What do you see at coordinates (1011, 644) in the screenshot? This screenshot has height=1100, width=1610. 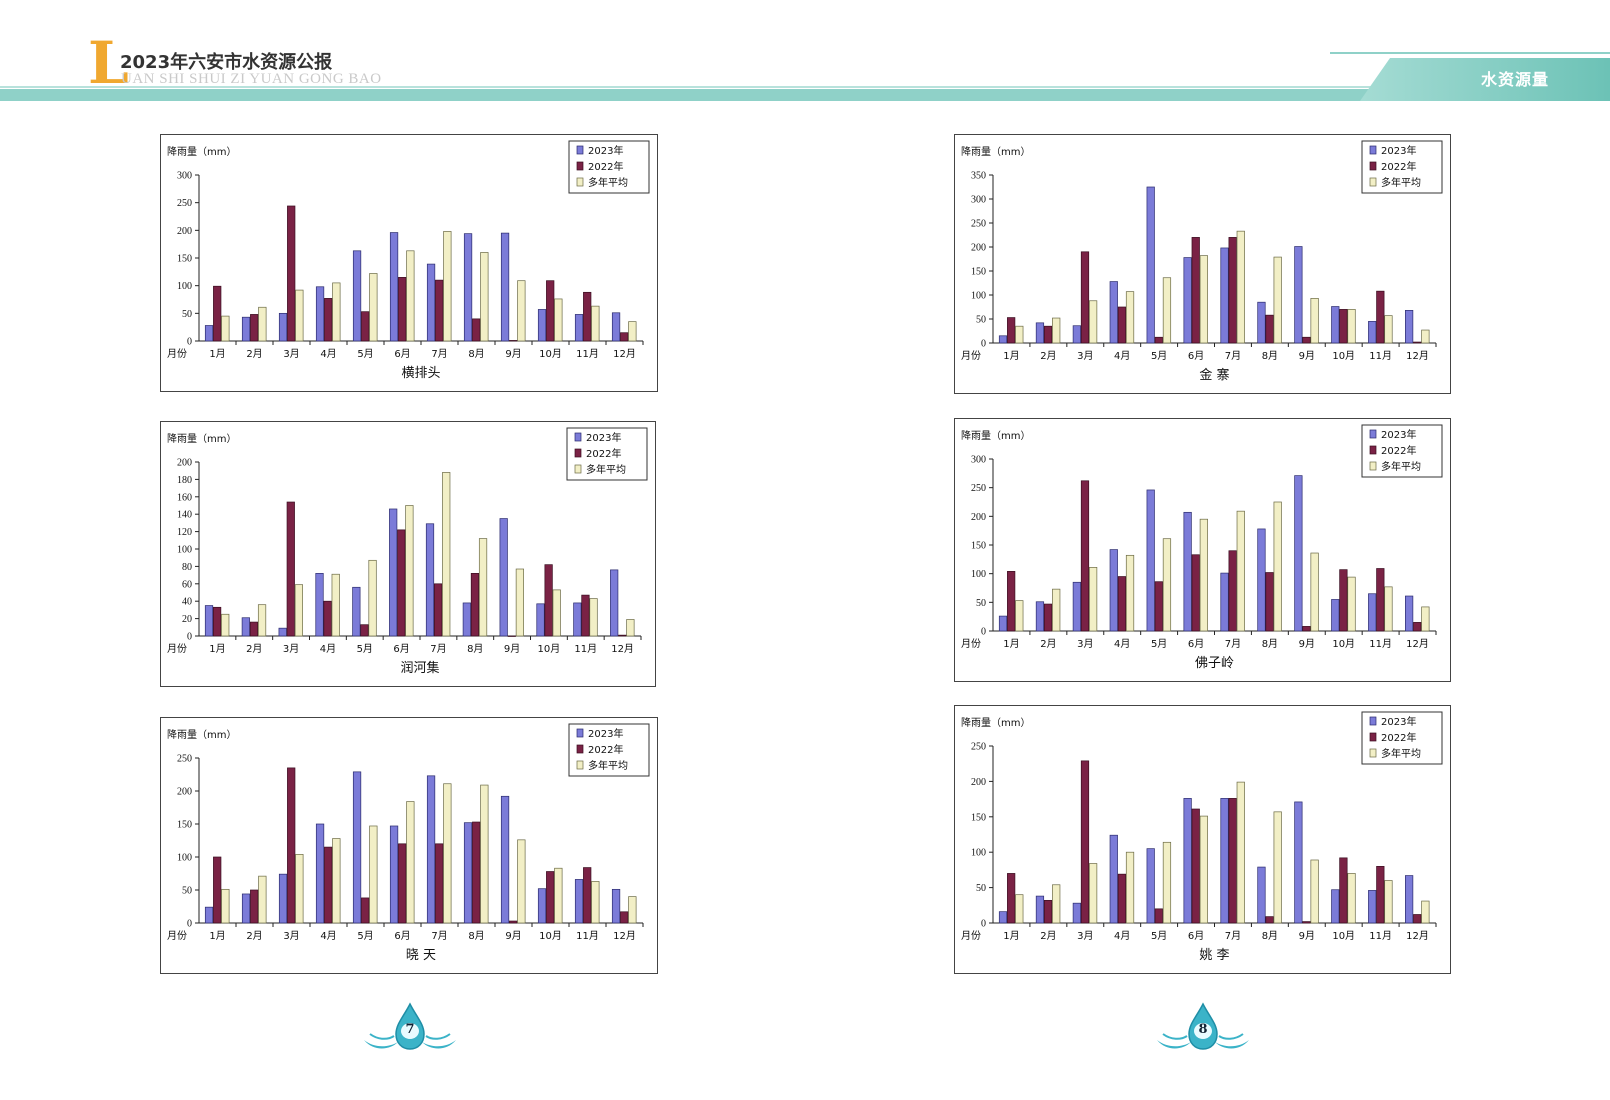 I see `x-tick-label: 1月` at bounding box center [1011, 644].